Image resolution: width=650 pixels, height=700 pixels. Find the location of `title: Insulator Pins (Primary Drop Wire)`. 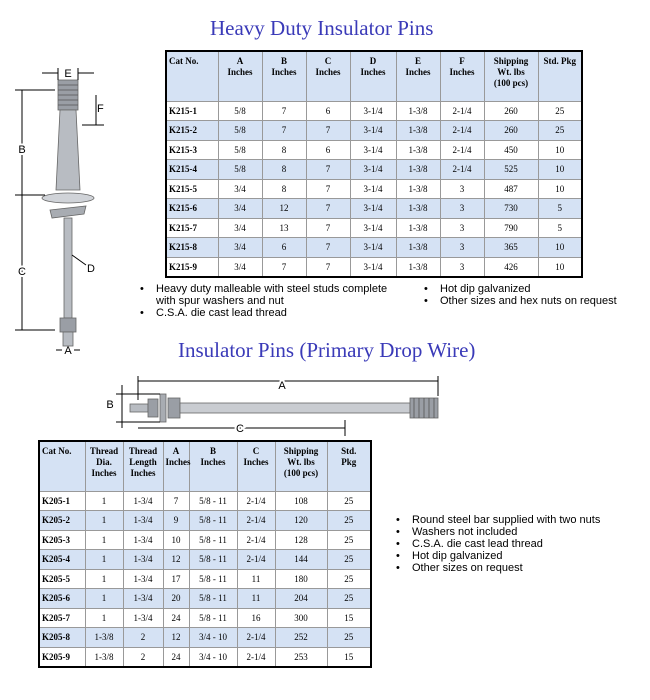

title: Insulator Pins (Primary Drop Wire) is located at coordinates (327, 350).